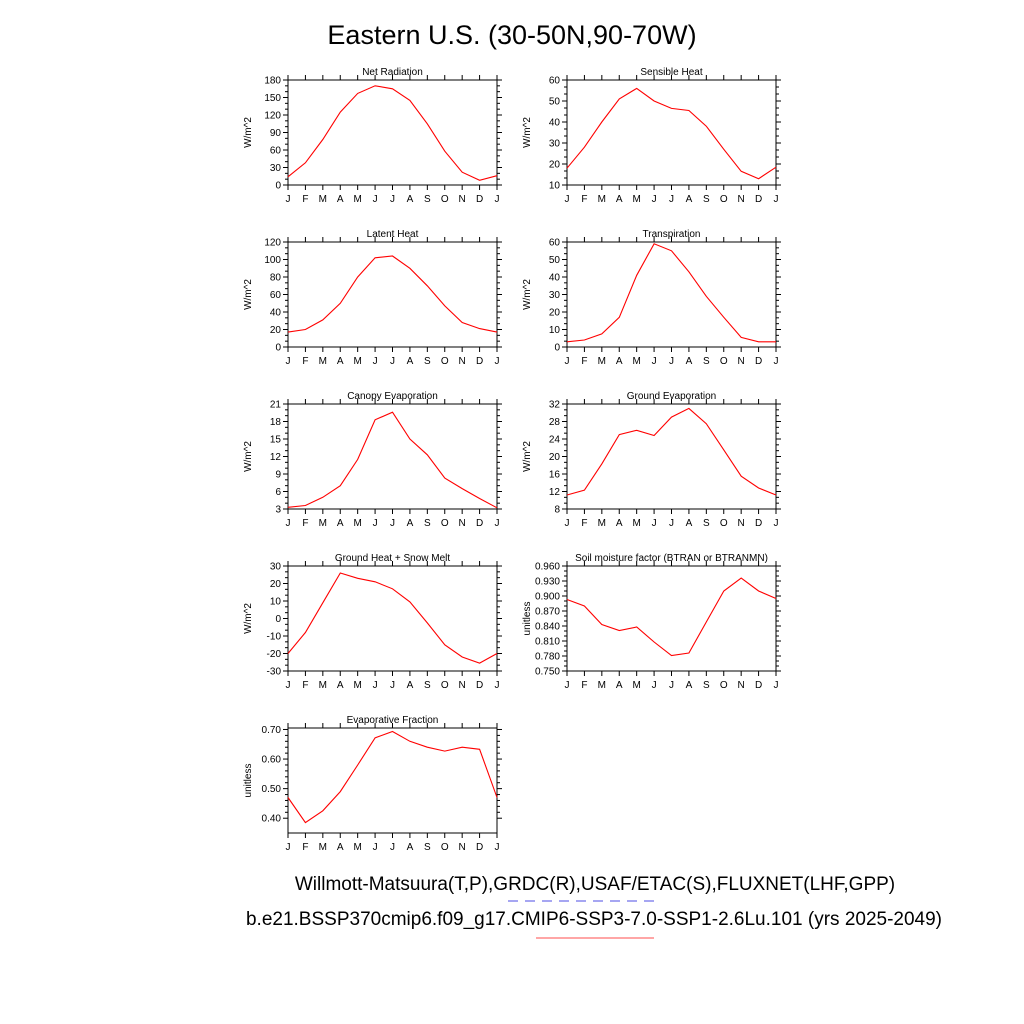 Image resolution: width=1024 pixels, height=1024 pixels. I want to click on panel-title: Net Radiation, so click(392, 72).